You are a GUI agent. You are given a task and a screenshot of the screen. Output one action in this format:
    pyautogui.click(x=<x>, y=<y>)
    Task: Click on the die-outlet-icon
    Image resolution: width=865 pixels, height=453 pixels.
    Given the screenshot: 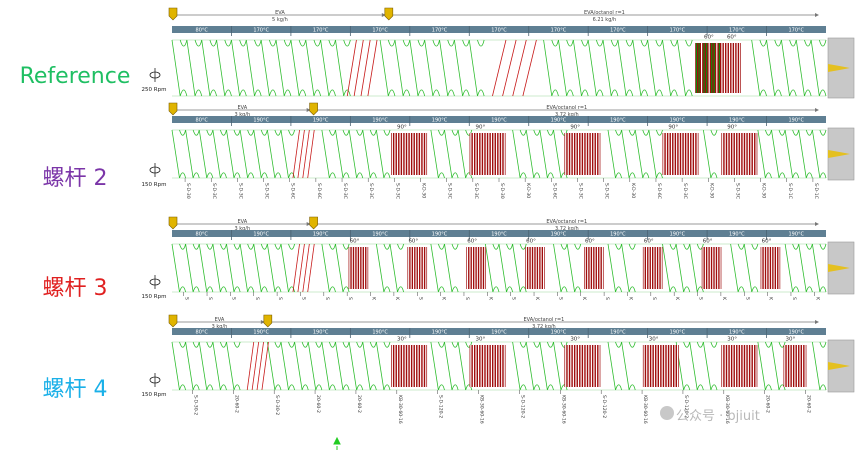 What is the action you would take?
    pyautogui.click(x=839, y=268)
    